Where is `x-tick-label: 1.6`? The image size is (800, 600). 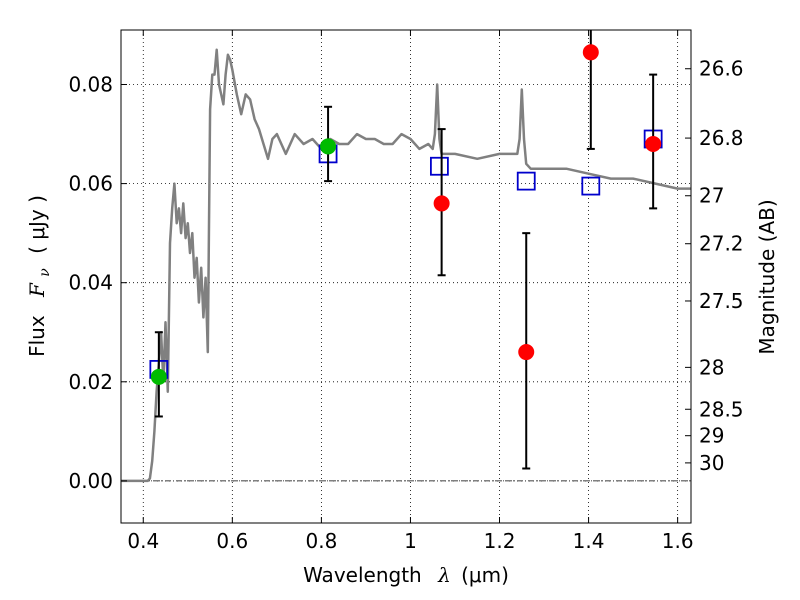 x-tick-label: 1.6 is located at coordinates (678, 541).